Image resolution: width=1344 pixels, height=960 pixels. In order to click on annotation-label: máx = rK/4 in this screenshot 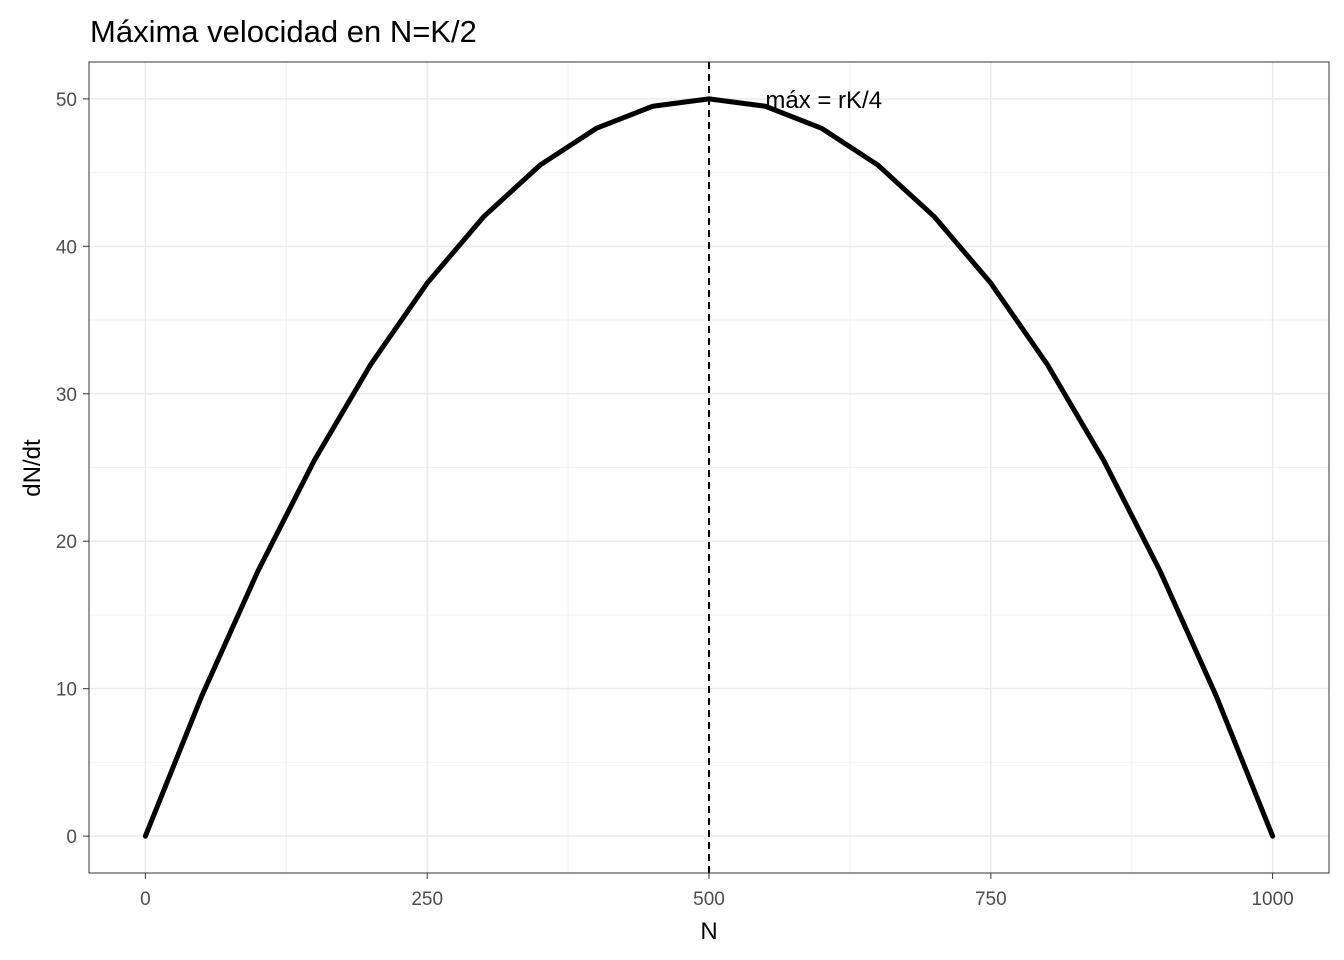, I will do `click(823, 100)`.